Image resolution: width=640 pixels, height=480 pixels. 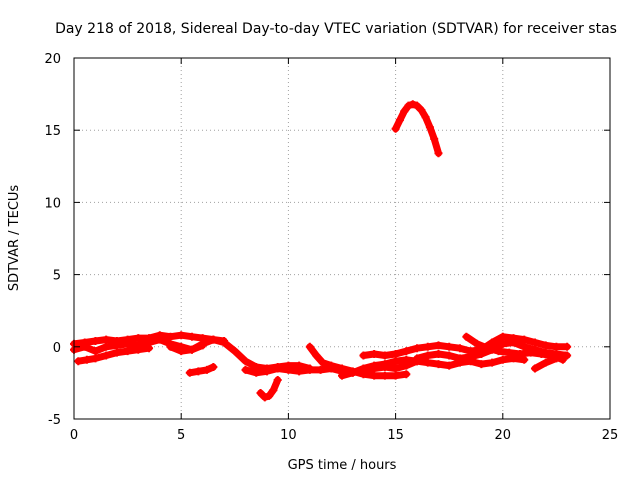 I want to click on x-tick-label: 10, so click(x=288, y=435).